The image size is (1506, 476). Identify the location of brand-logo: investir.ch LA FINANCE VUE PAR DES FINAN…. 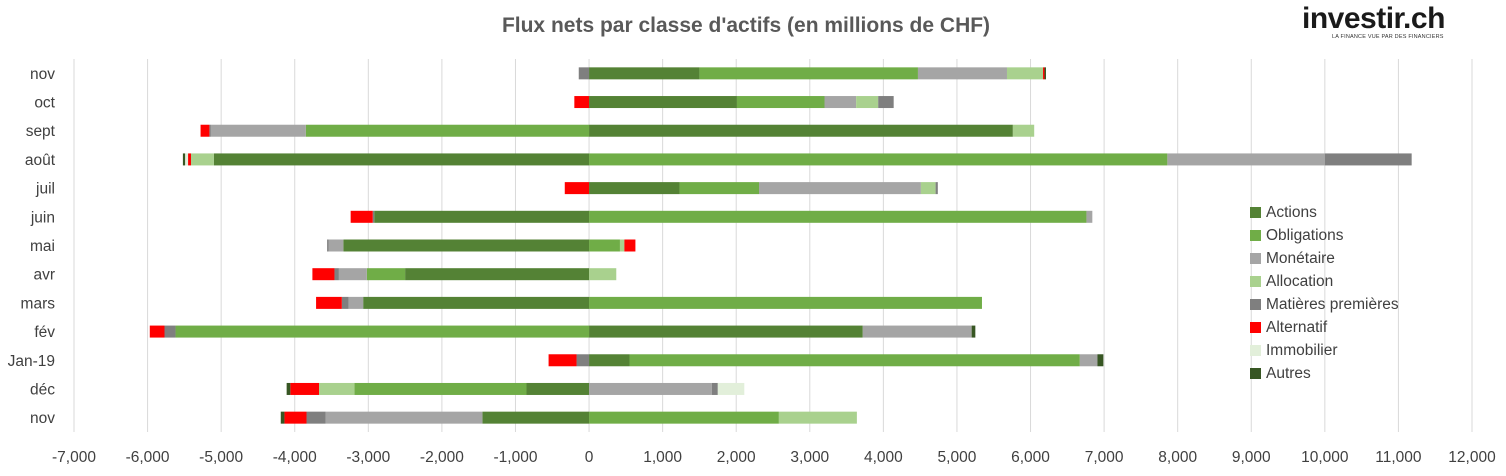
(1387, 23).